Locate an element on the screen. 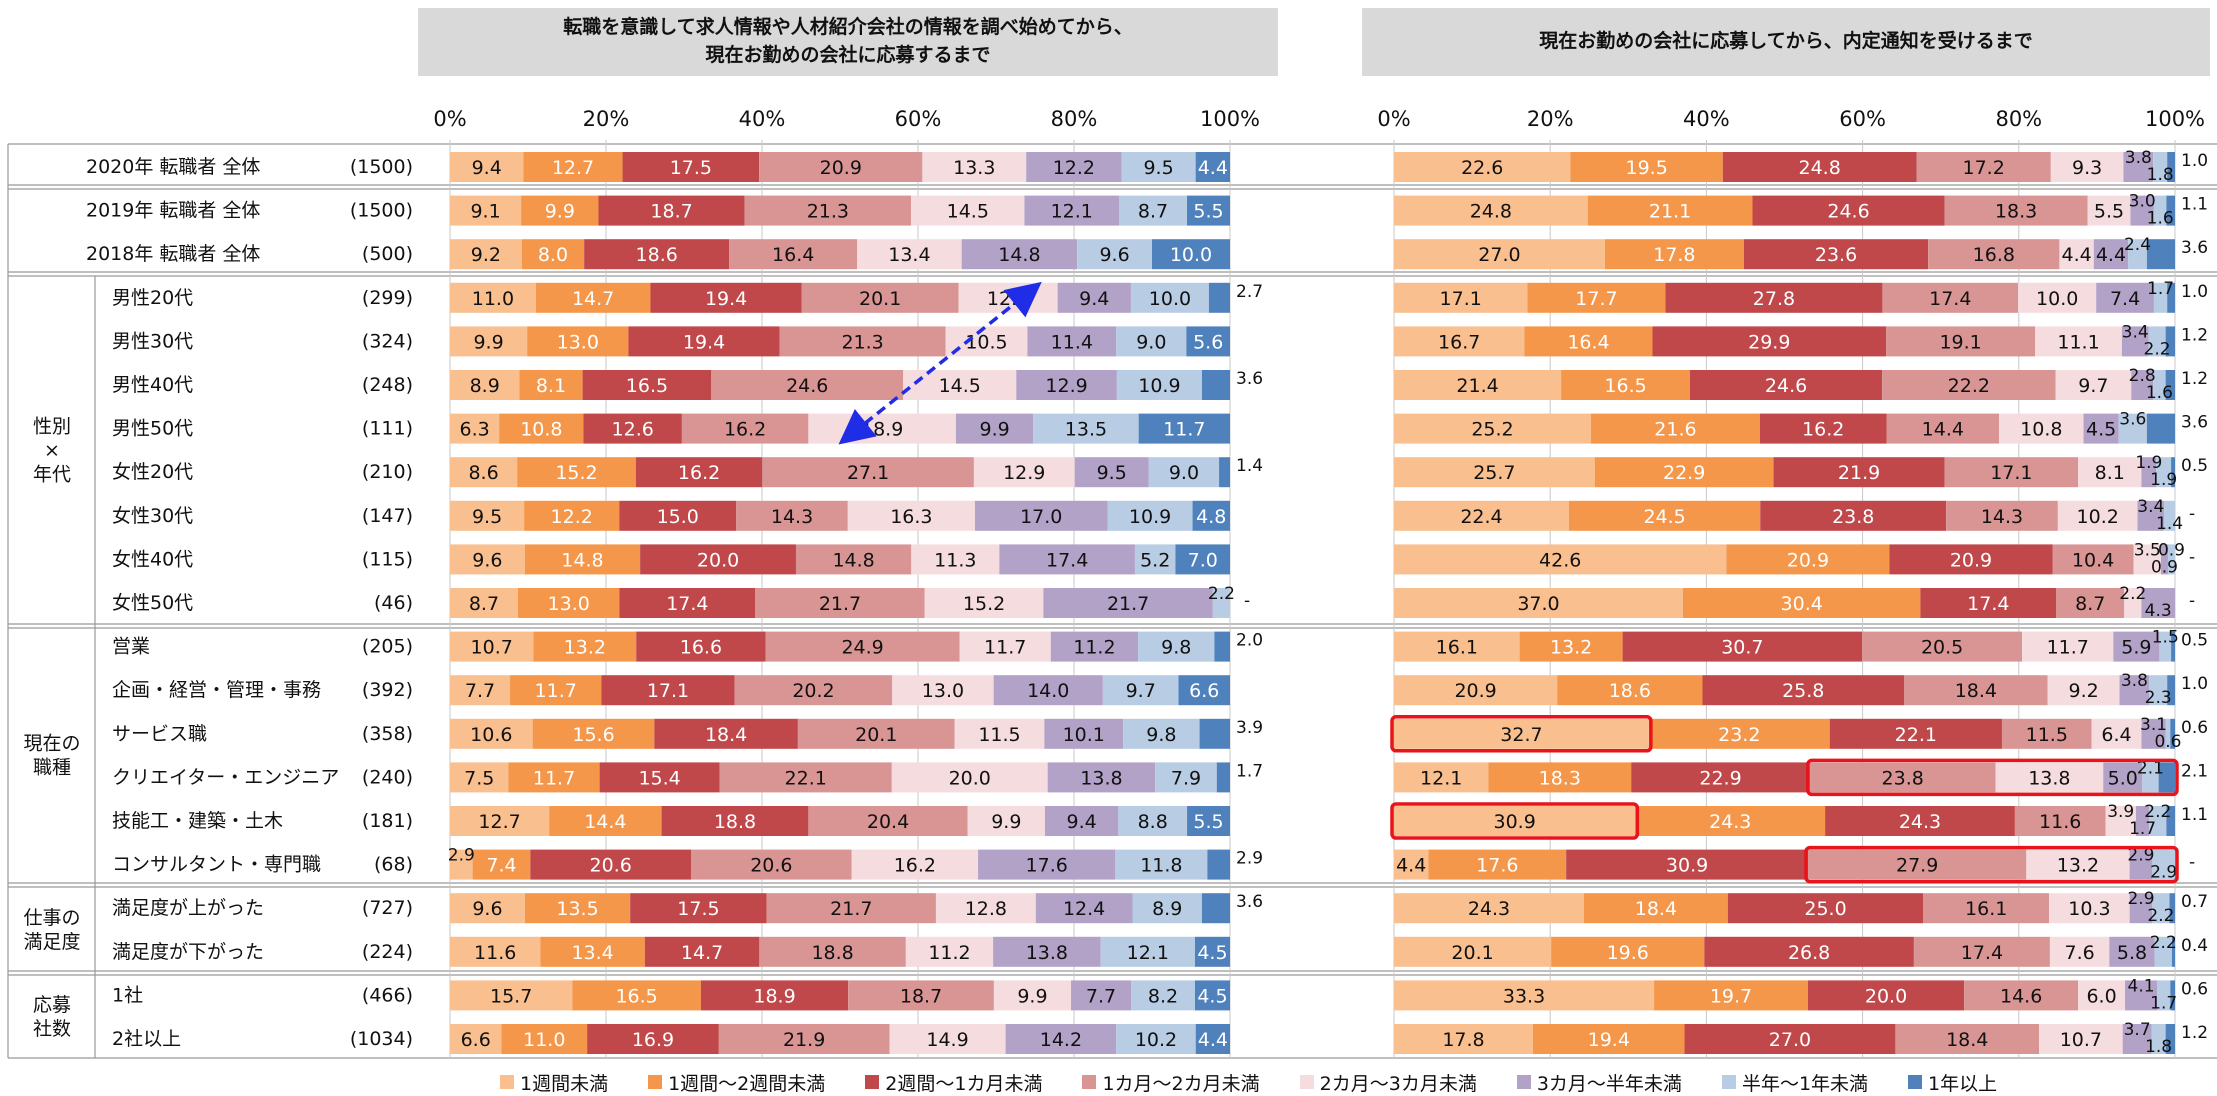  row-label: コンサルタント・専門職 is located at coordinates (216, 865).